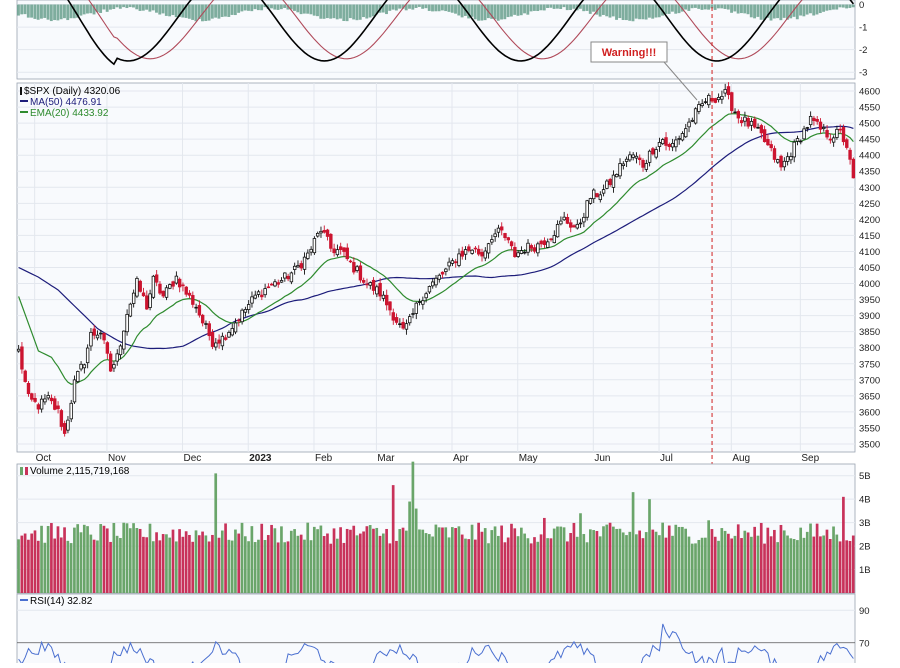  I want to click on x-tick-label-may: May, so click(528, 458).